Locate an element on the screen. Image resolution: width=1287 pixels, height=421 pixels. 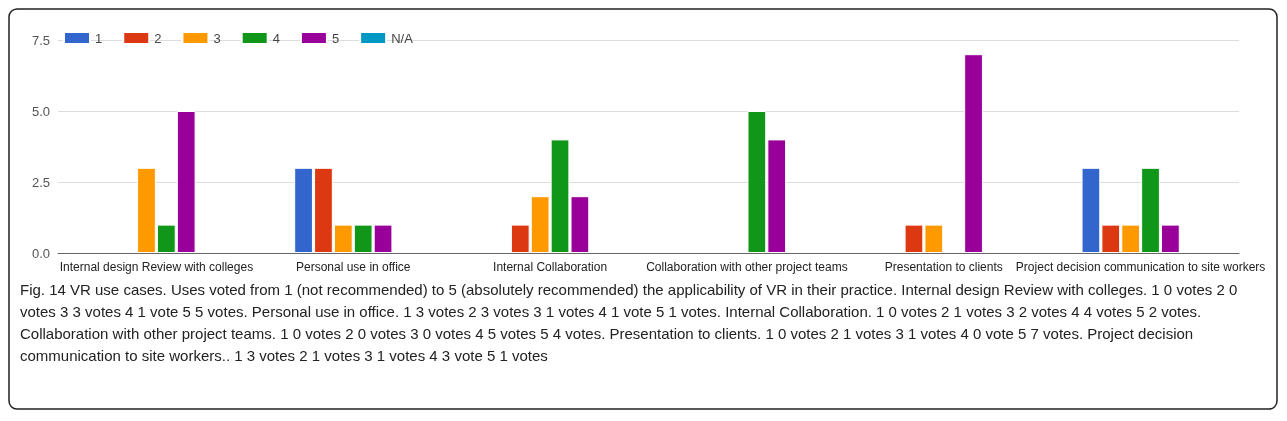
y-tick-label: 7.5 is located at coordinates (40, 40).